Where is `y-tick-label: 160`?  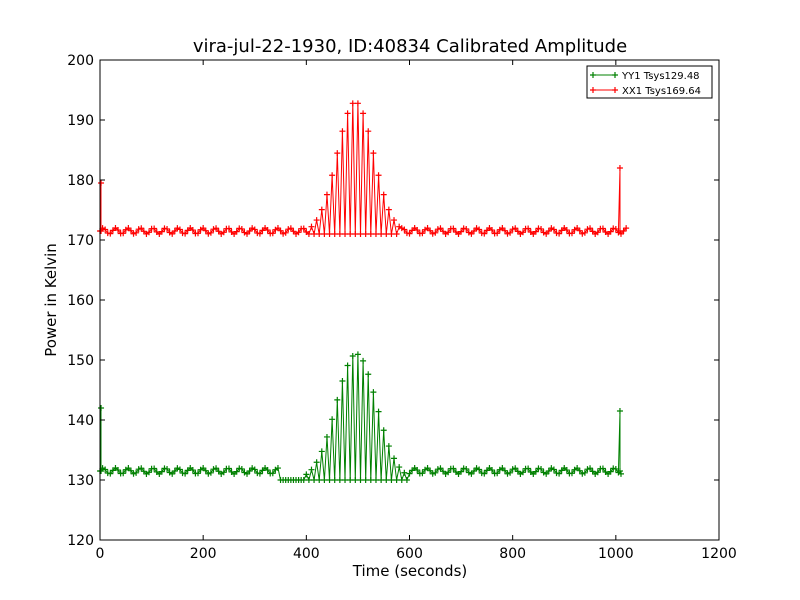 y-tick-label: 160 is located at coordinates (80, 301).